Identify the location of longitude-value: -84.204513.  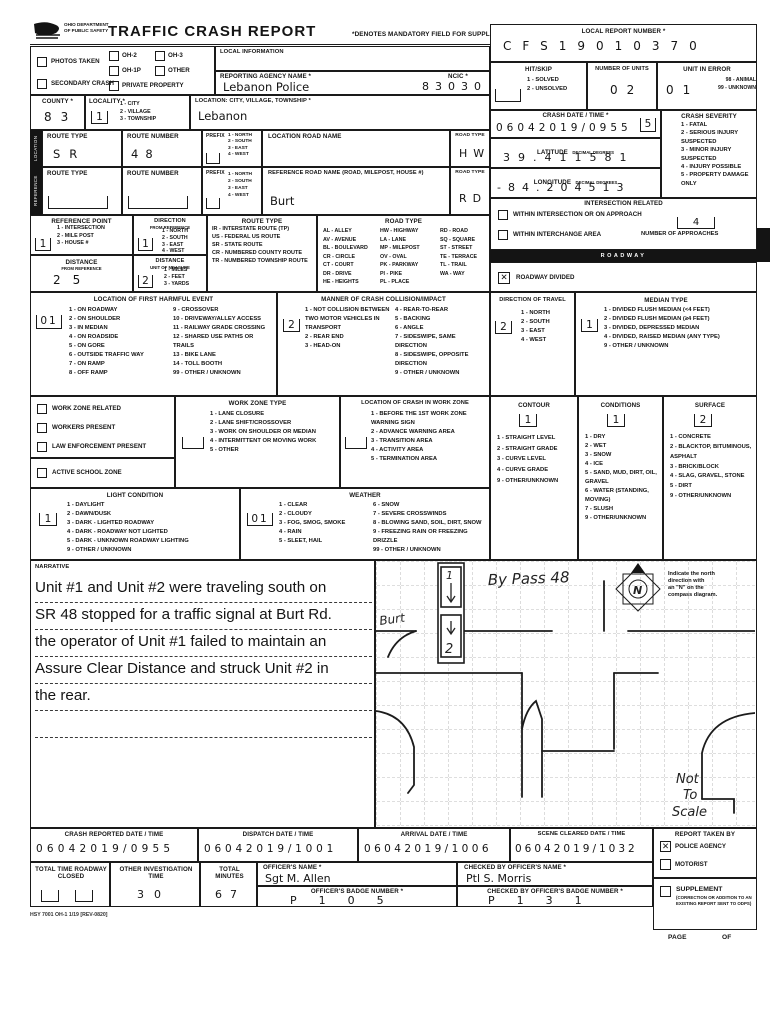
(564, 187).